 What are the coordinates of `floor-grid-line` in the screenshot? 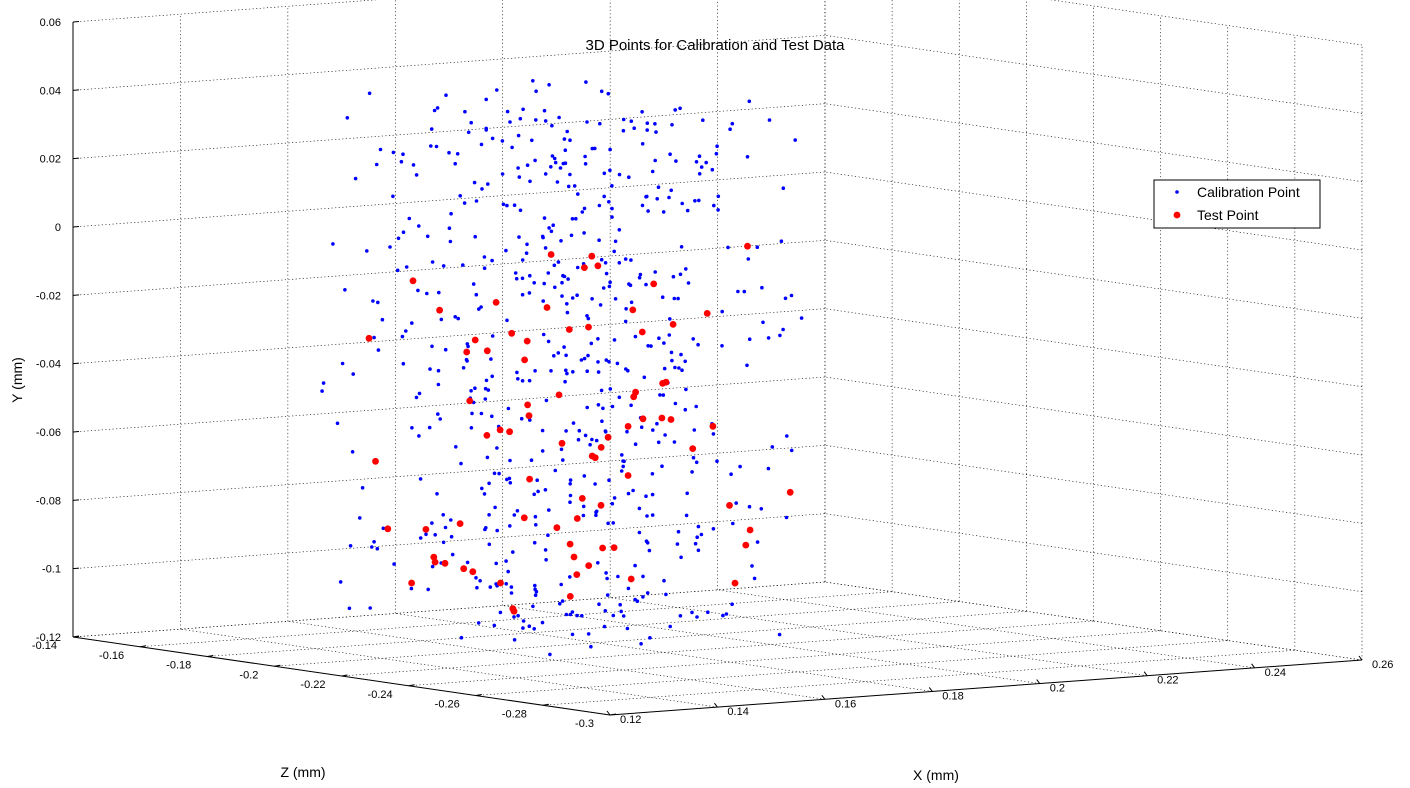 It's located at (583, 629).